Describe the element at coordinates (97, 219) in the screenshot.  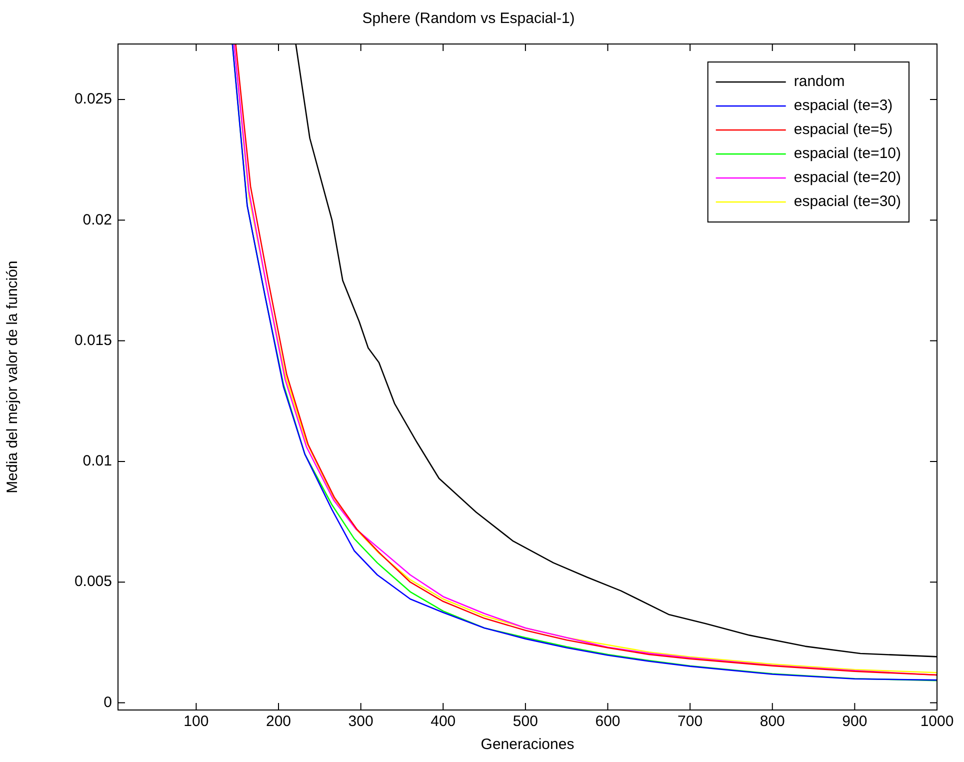
I see `y-tick-label: 0.02` at that location.